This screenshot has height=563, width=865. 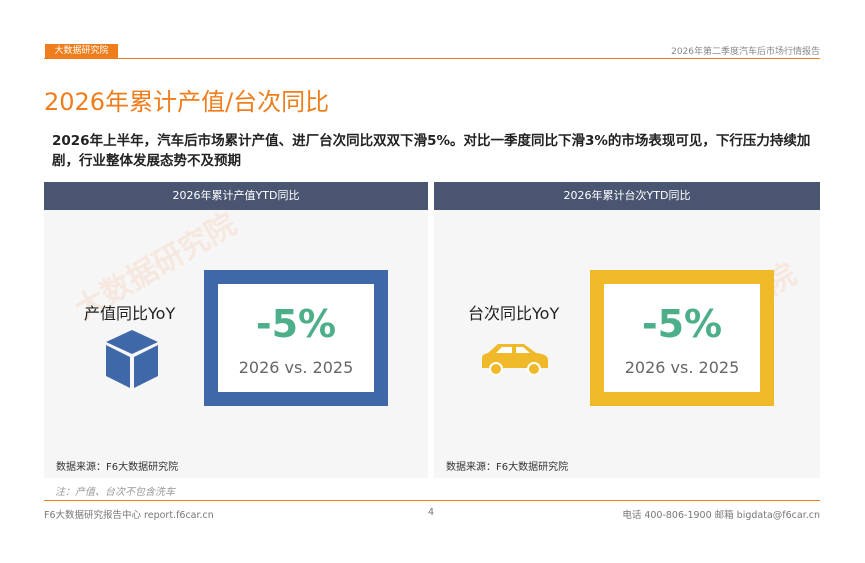 I want to click on footer-right: 电话 400-806-1900 邮箱 bigdata@f6car.cn, so click(x=721, y=515).